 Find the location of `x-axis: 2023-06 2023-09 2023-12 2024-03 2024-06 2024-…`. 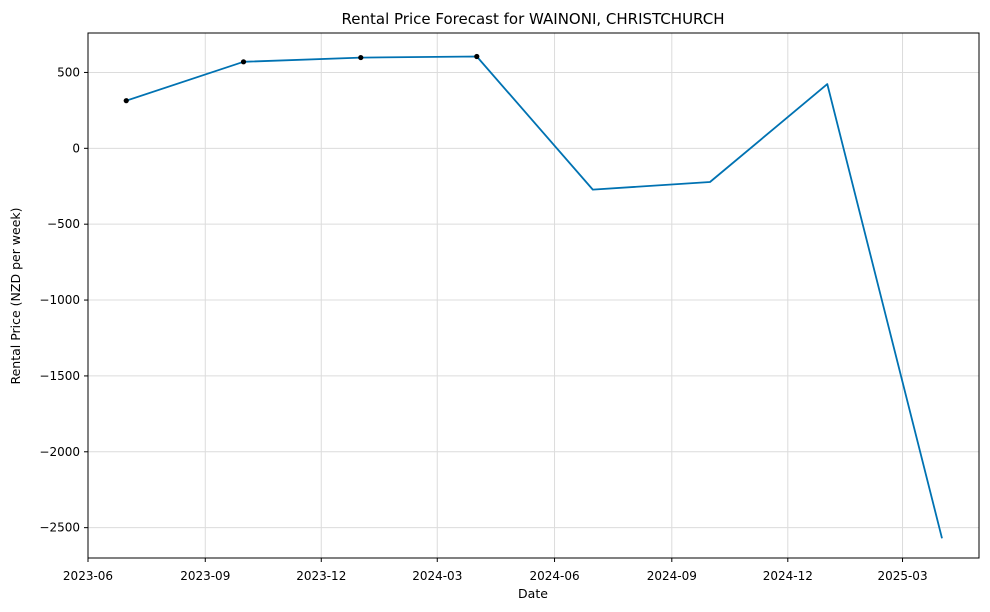

x-axis: 2023-06 2023-09 2023-12 2024-03 2024-06 2024-… is located at coordinates (495, 570).